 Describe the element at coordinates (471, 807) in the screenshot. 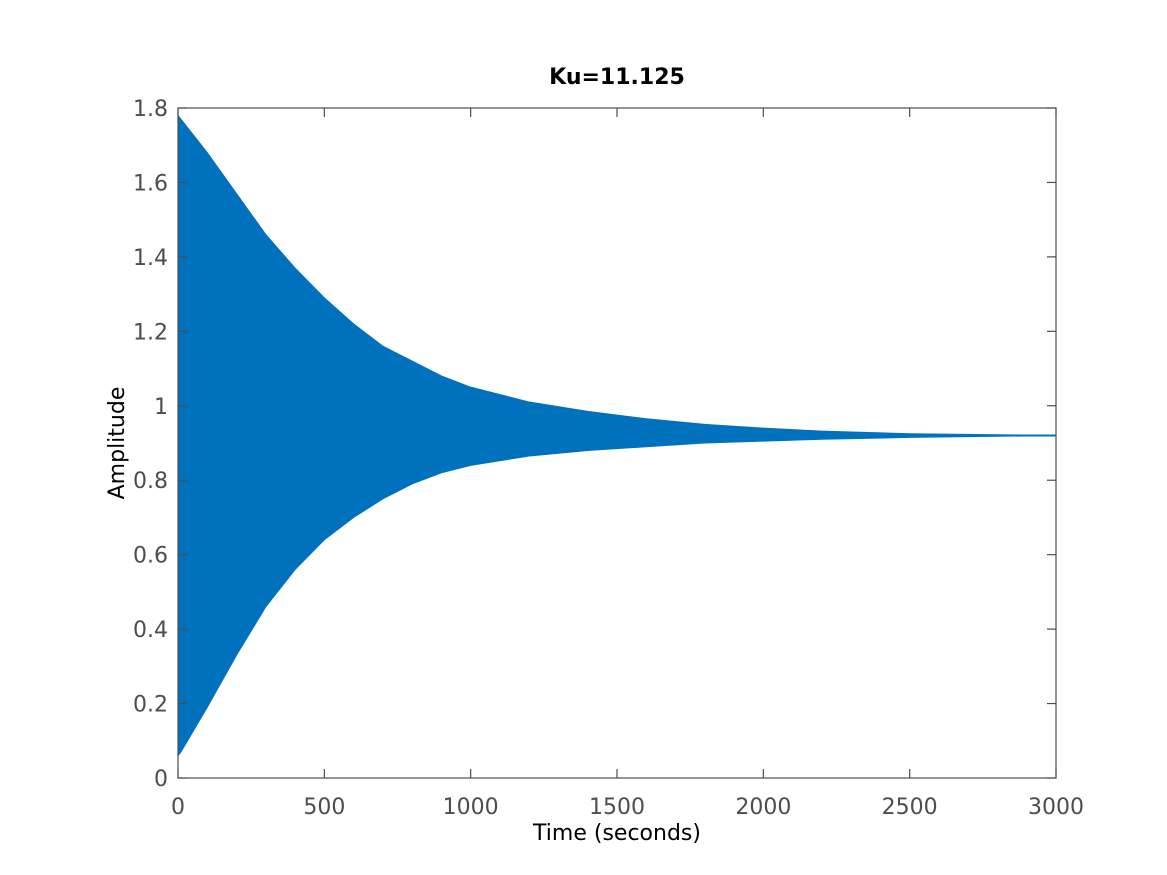

I see `x-tick-label: 1000` at that location.